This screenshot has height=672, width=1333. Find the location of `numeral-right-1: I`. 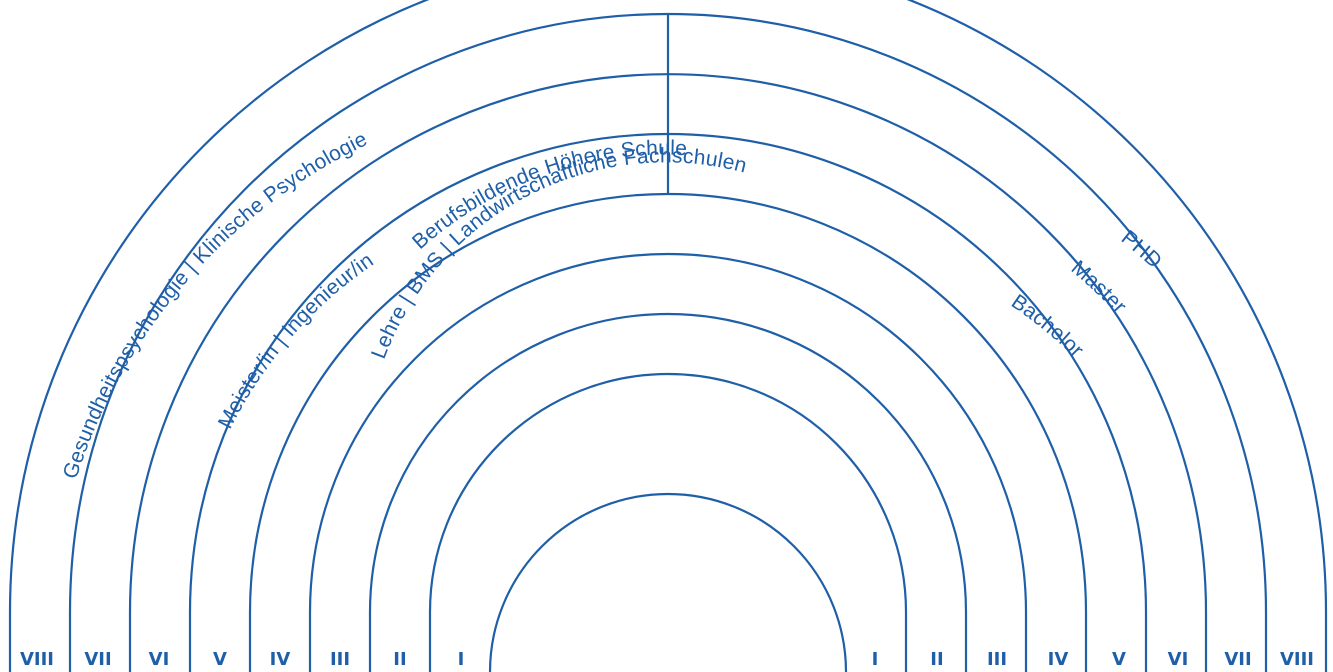

numeral-right-1: I is located at coordinates (875, 659).